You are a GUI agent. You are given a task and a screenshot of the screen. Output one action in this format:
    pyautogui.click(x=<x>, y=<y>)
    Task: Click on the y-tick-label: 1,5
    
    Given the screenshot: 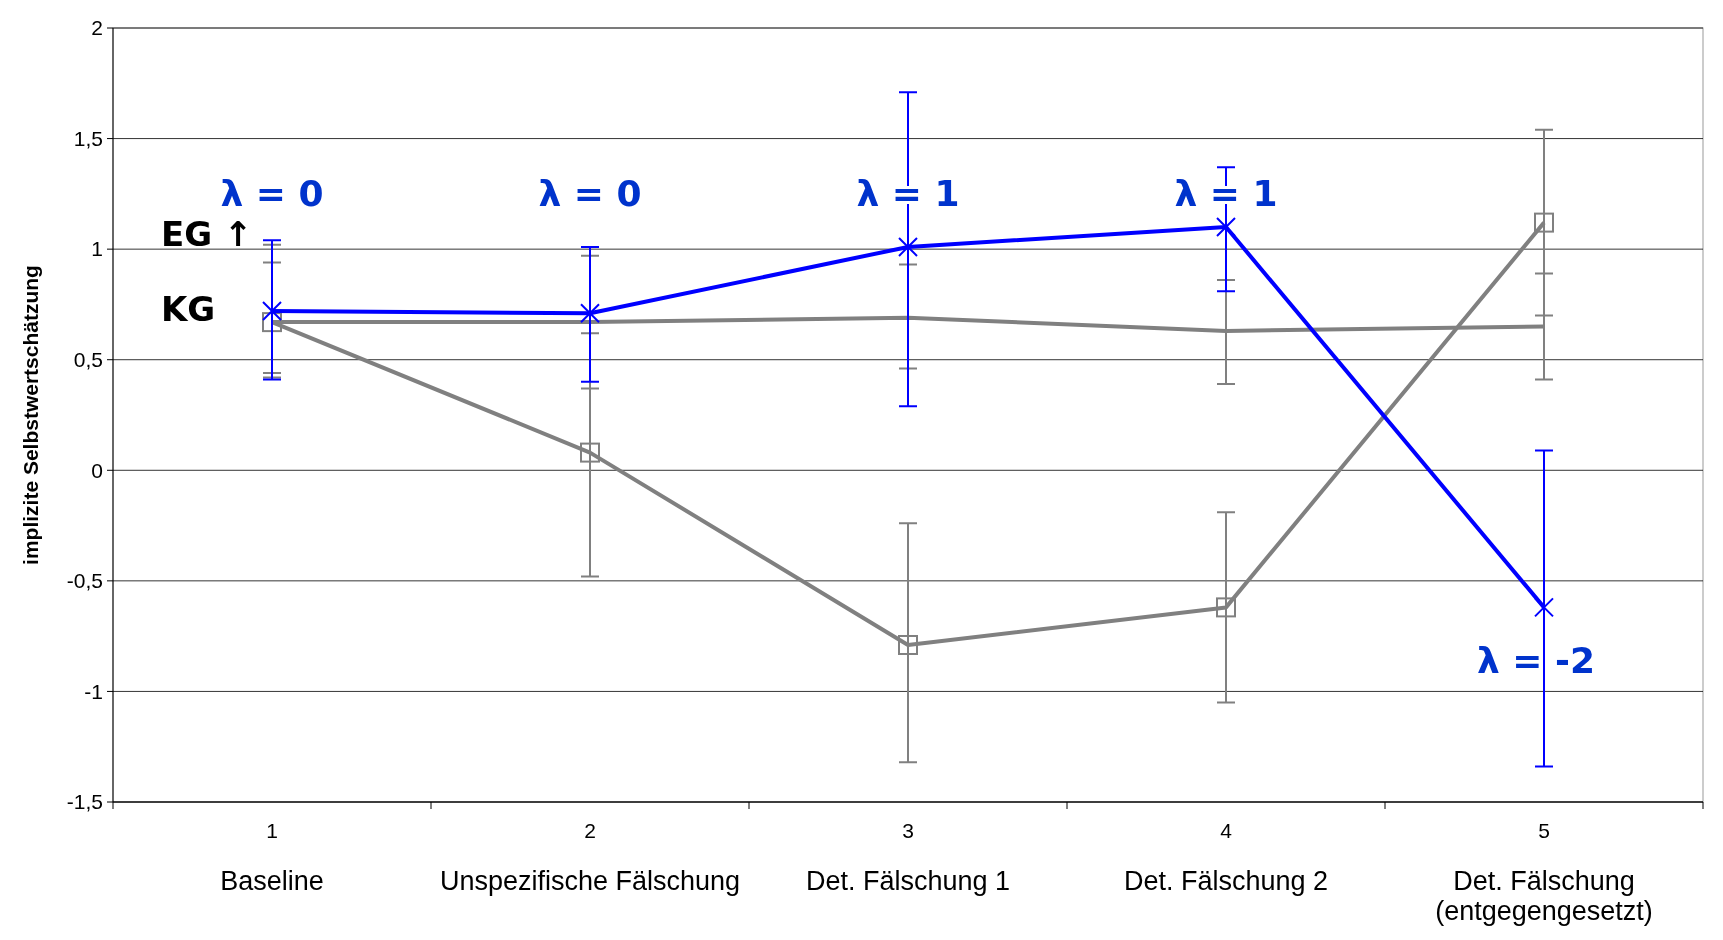 What is the action you would take?
    pyautogui.click(x=88, y=138)
    